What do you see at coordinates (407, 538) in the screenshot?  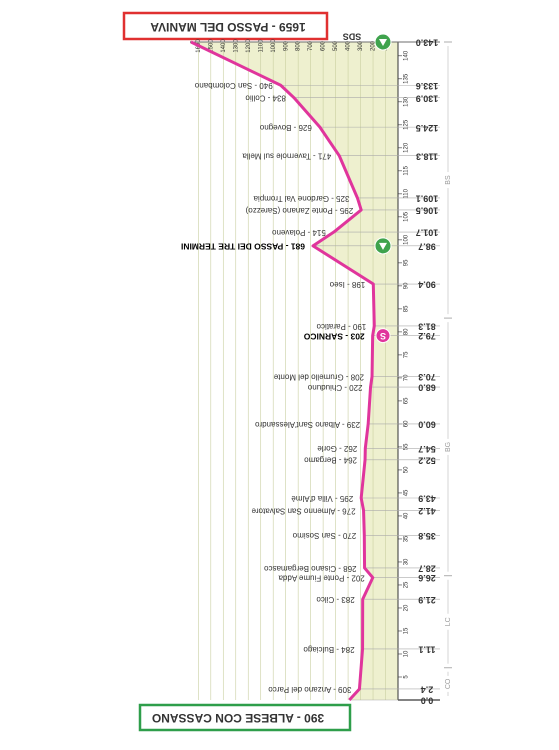 I see `x-tick-label: 35` at bounding box center [407, 538].